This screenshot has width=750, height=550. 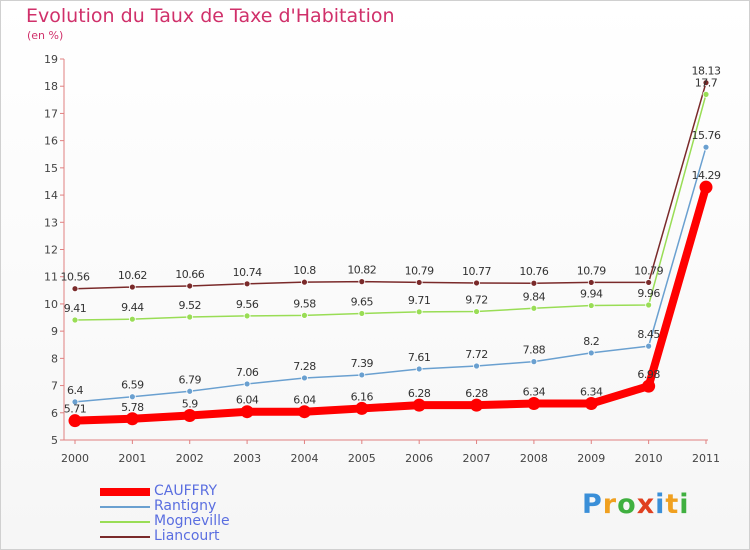 What do you see at coordinates (185, 506) in the screenshot?
I see `legend-label-rantigny: Rantigny` at bounding box center [185, 506].